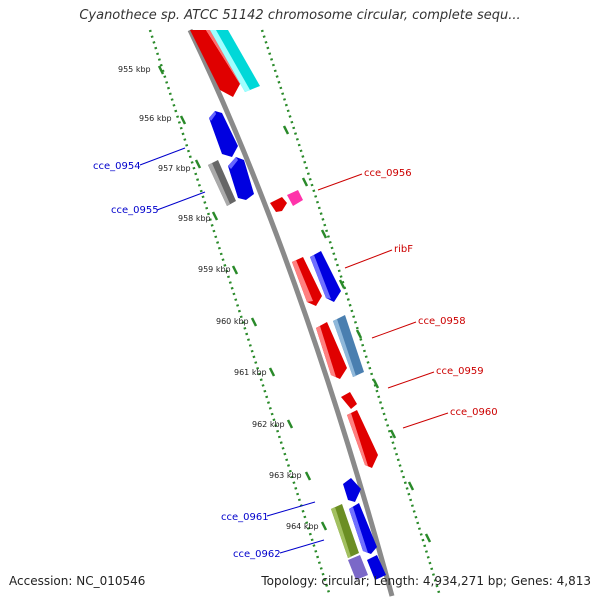 The height and width of the screenshot is (600, 600). I want to click on gene-ribf-blue, so click(325, 276).